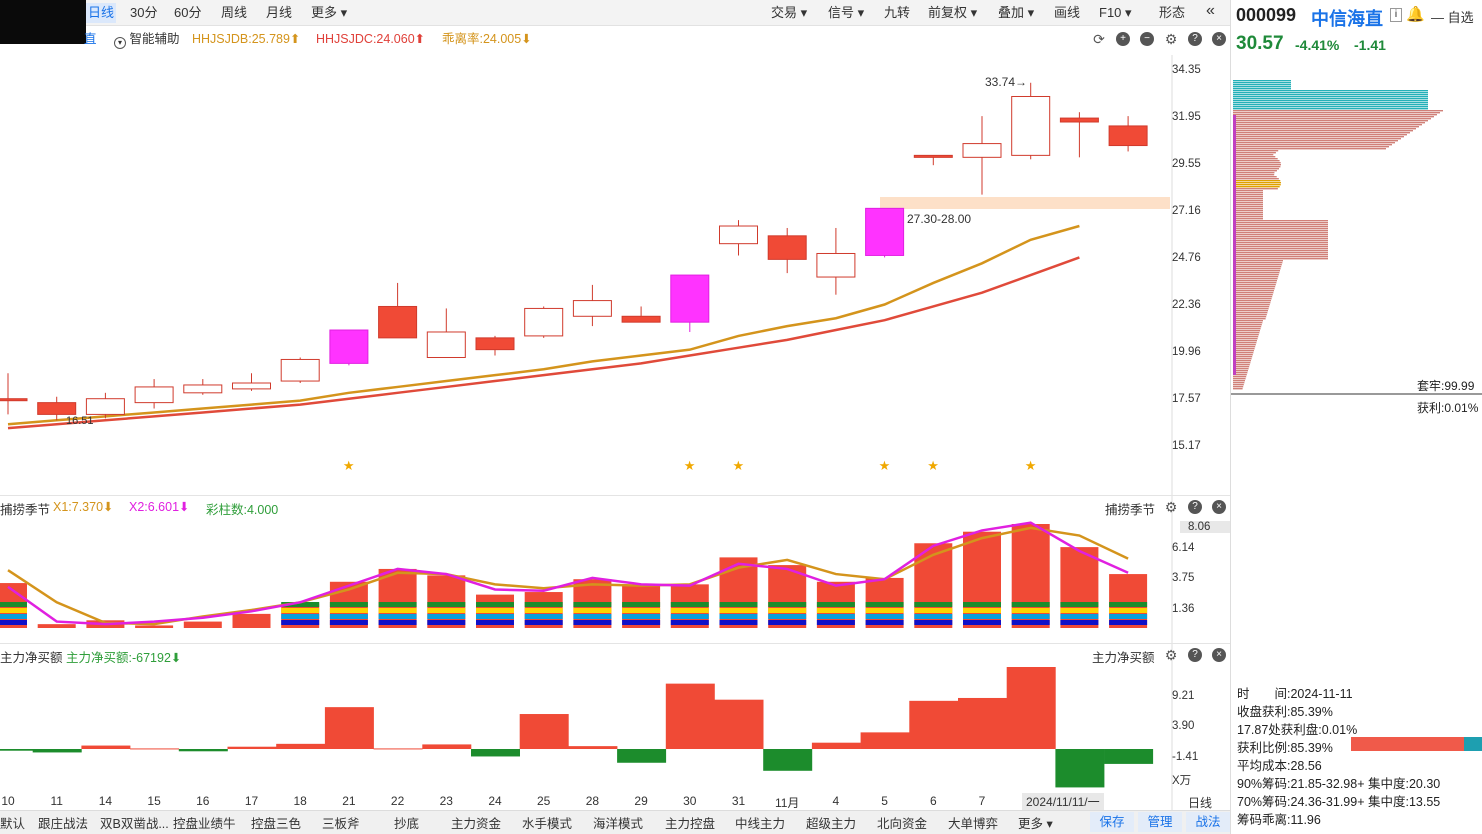  I want to click on sub1-y-tick: 3.75, so click(1183, 578).